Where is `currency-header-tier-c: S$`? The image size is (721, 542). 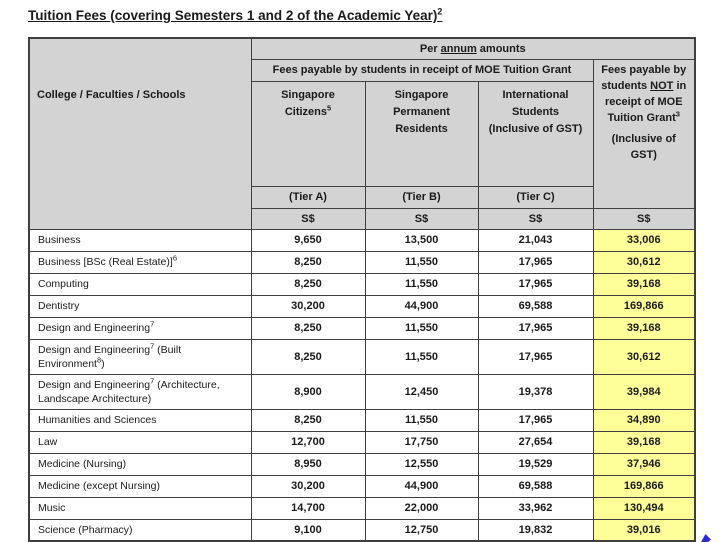 currency-header-tier-c: S$ is located at coordinates (535, 218).